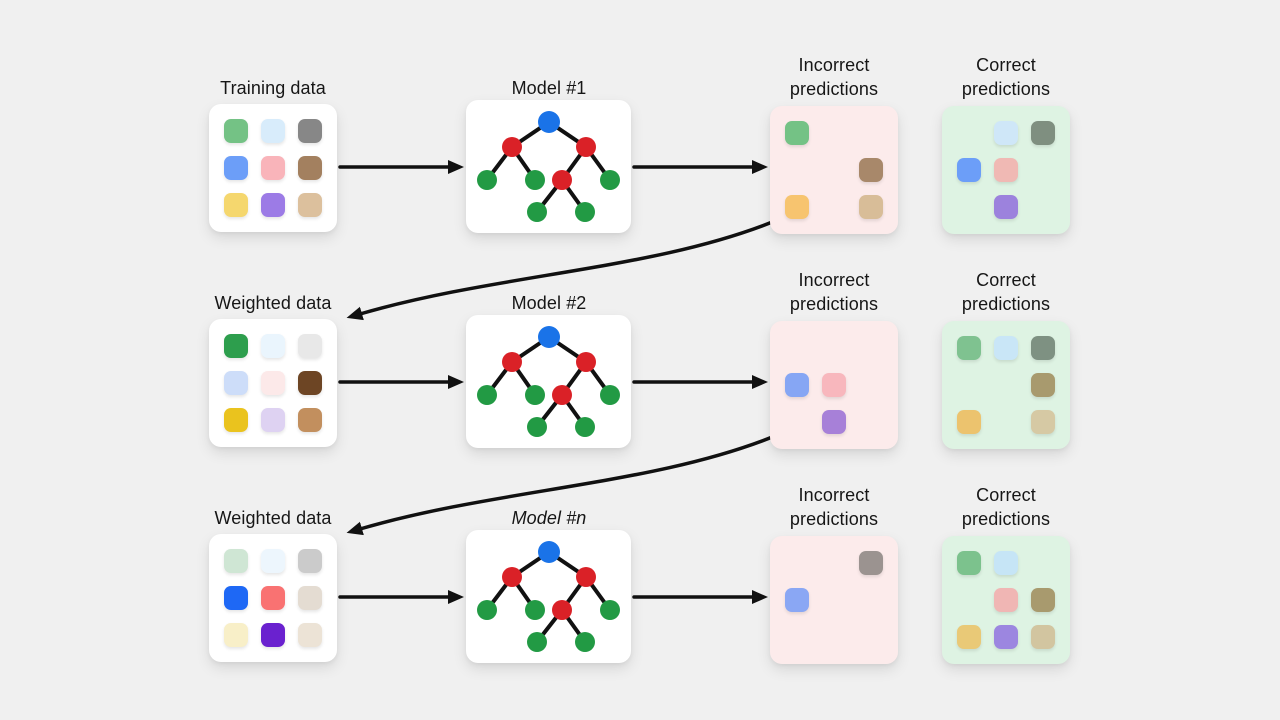  Describe the element at coordinates (549, 88) in the screenshot. I see `model-1-label: Model #1` at that location.